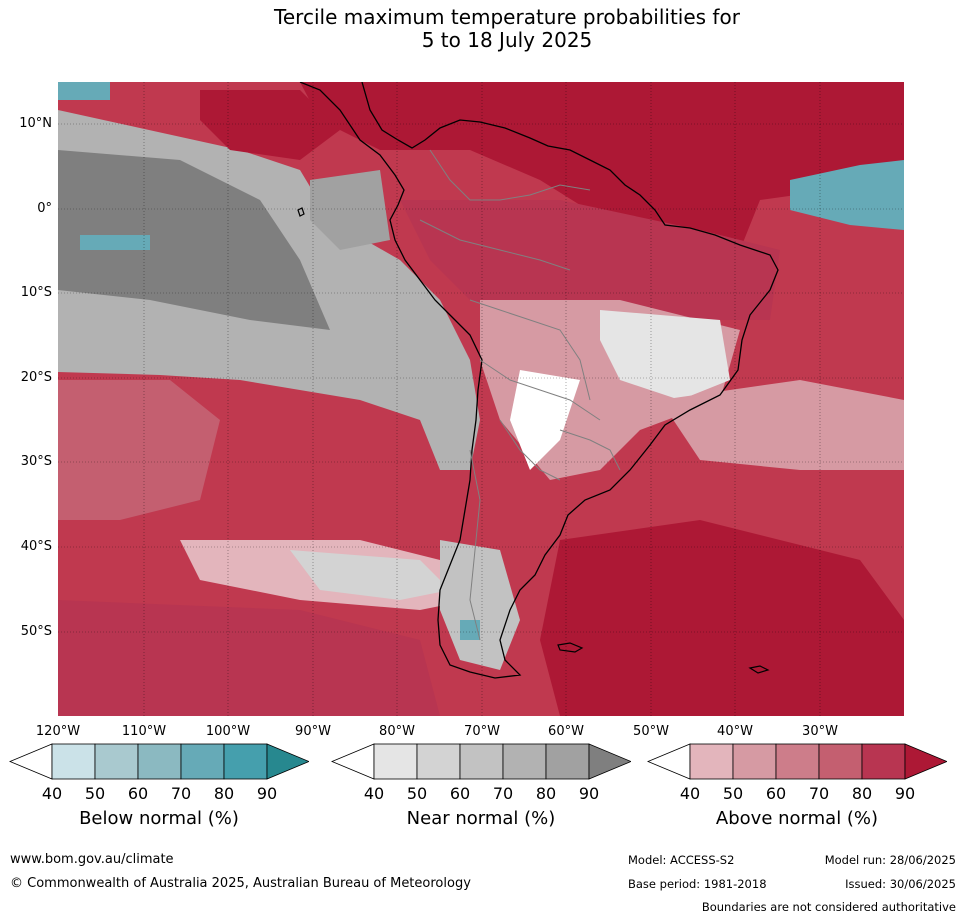  What do you see at coordinates (139, 450) in the screenshot?
I see `region-above-70-pacific` at bounding box center [139, 450].